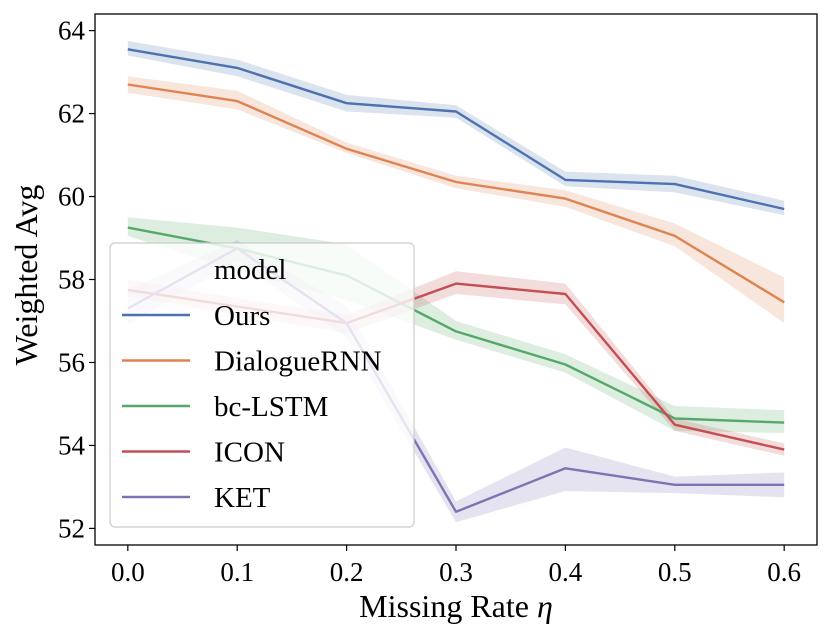  I want to click on y-axis-title: Weighted Avg, so click(26, 275).